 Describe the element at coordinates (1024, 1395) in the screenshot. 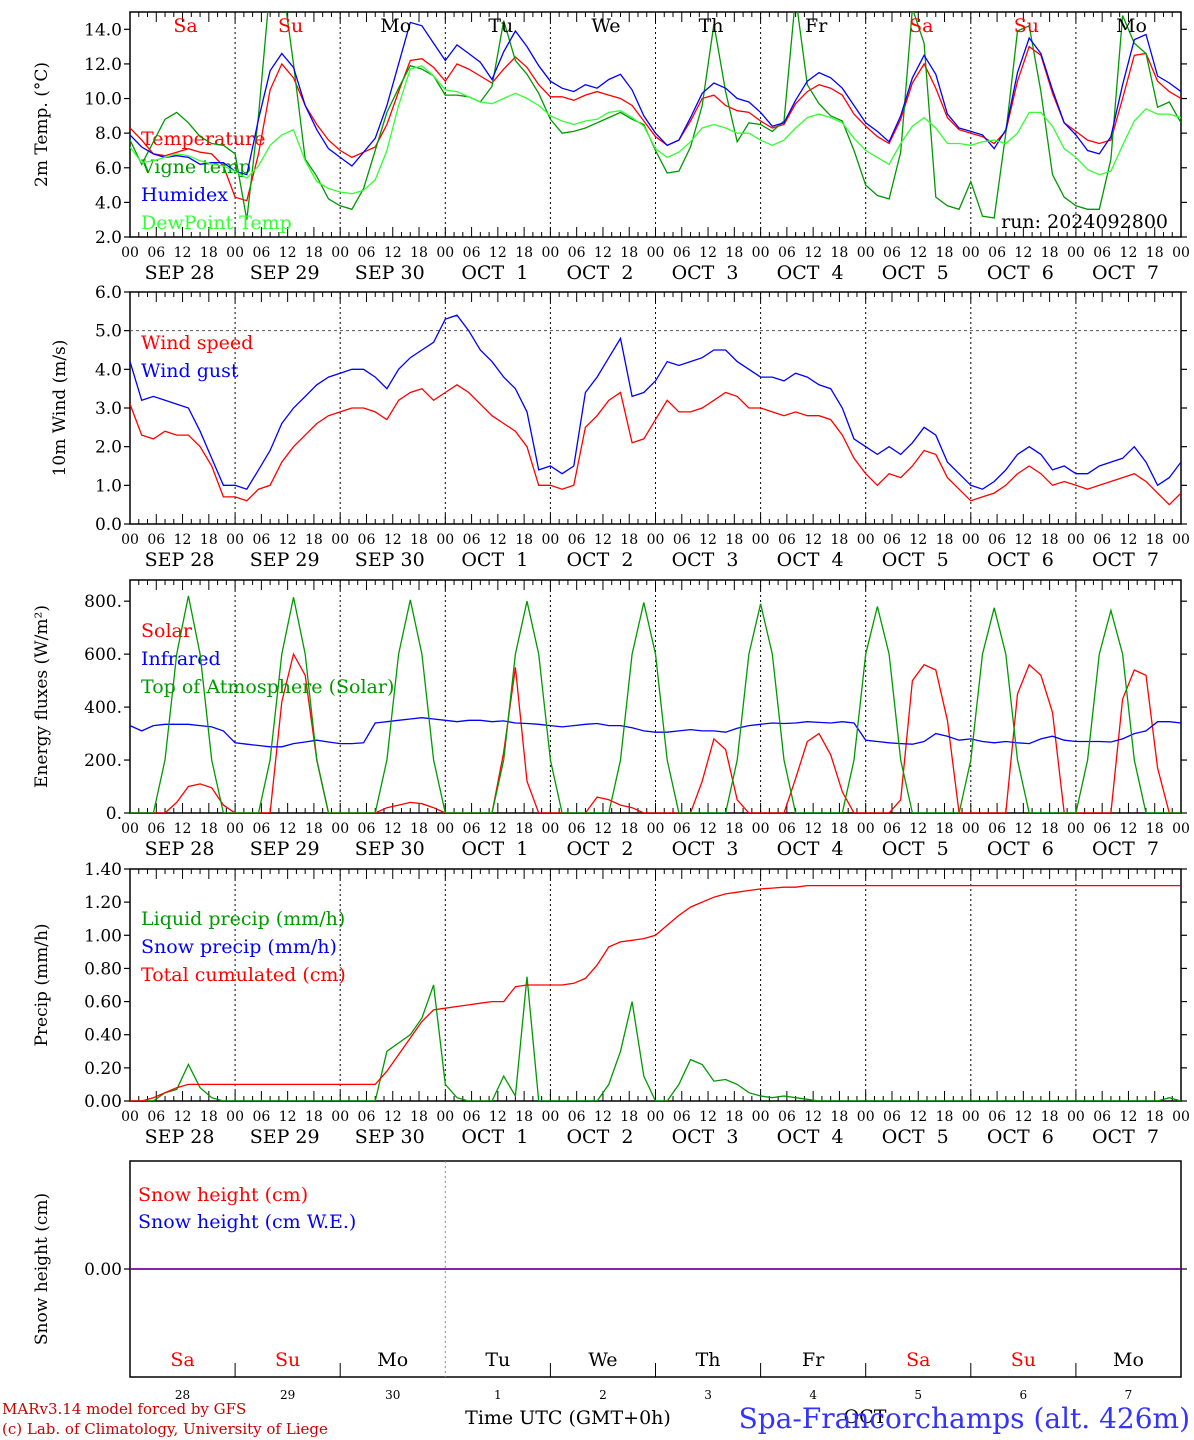

I see `day-number-label: 6` at that location.